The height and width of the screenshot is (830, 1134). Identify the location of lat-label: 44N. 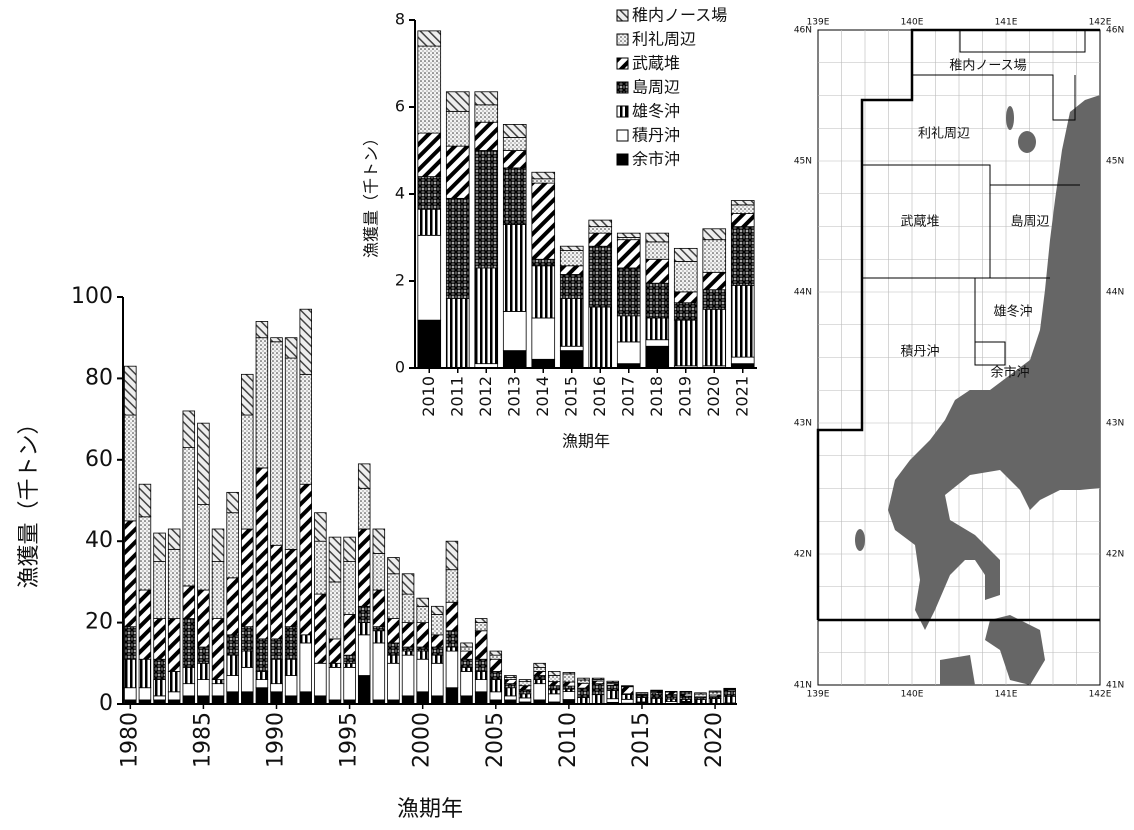
(1115, 293).